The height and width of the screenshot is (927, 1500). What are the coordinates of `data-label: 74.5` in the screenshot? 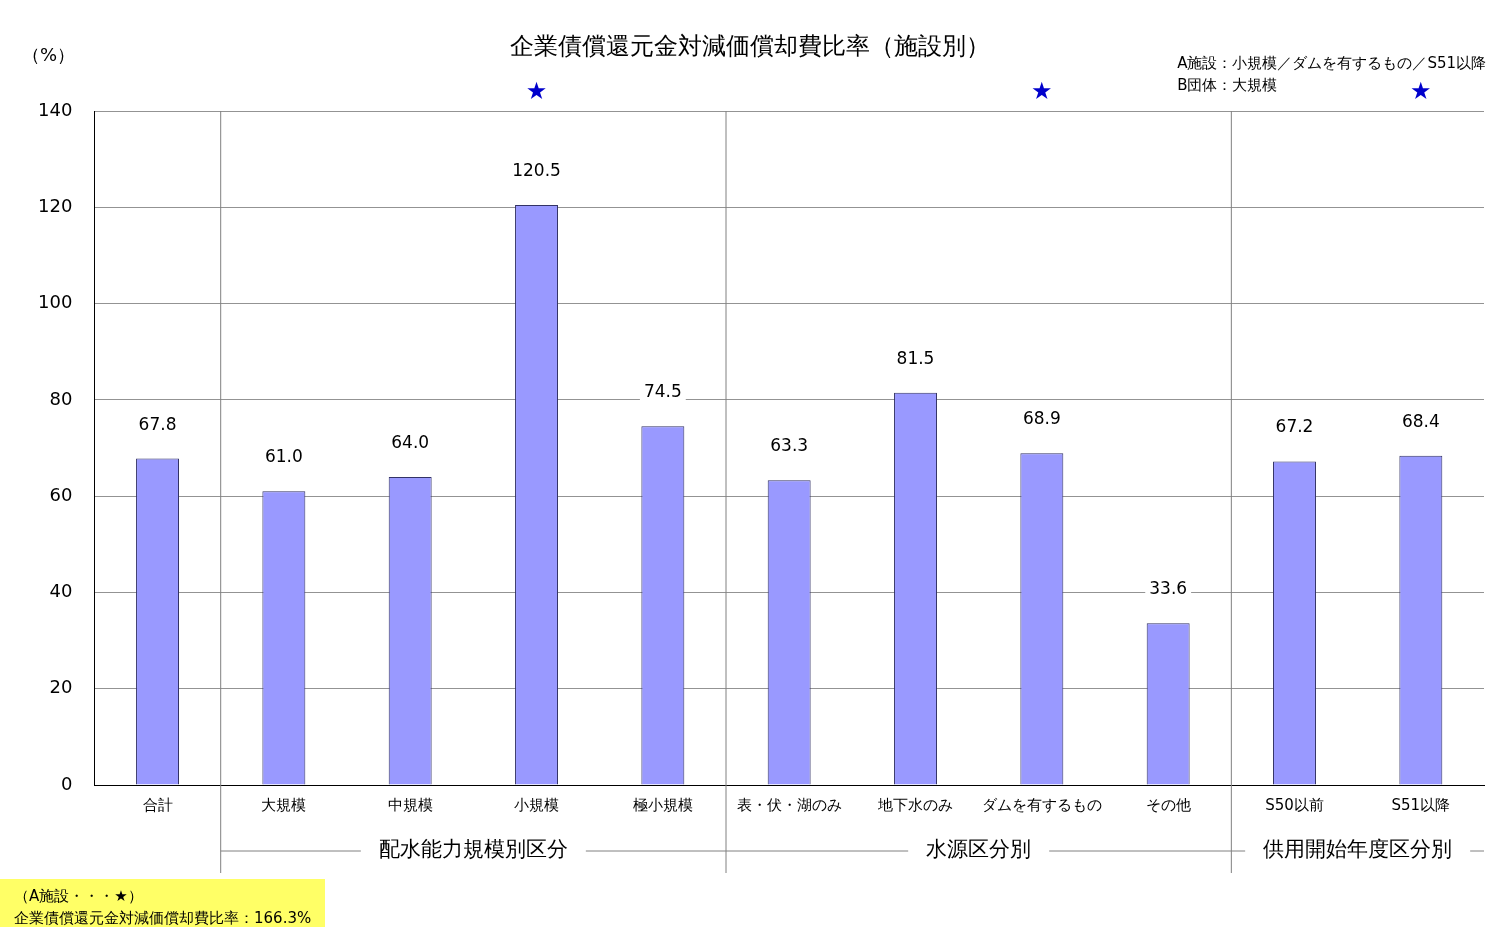 It's located at (662, 391).